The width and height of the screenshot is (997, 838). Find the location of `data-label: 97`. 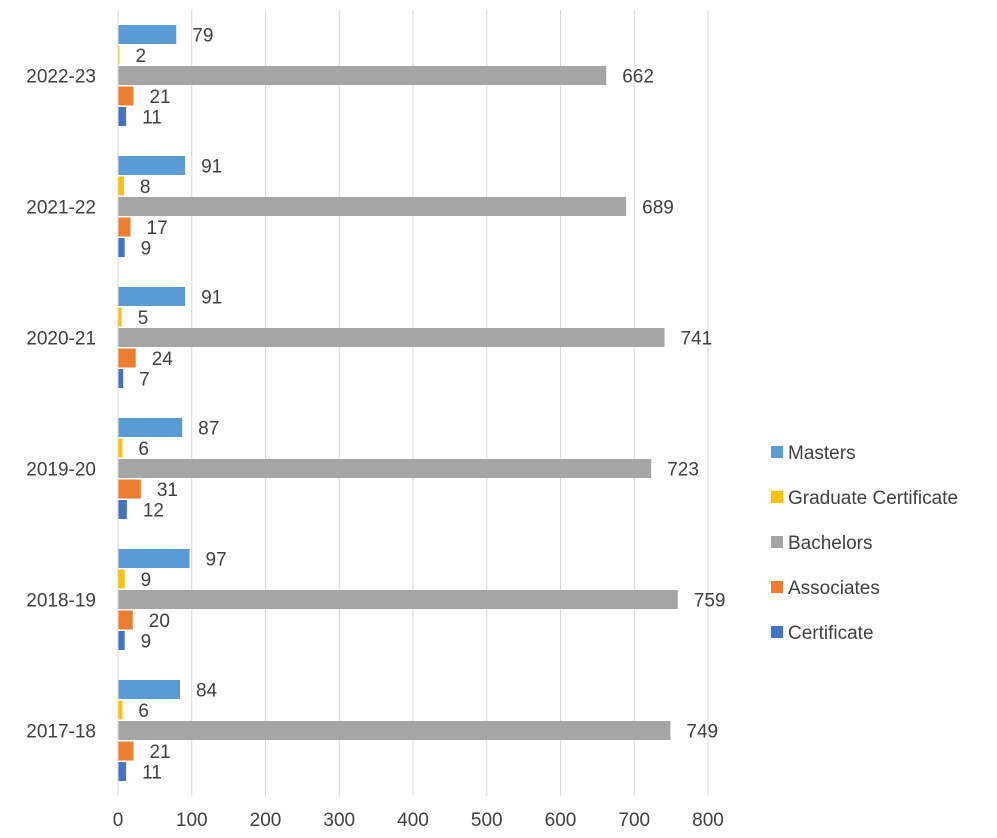

data-label: 97 is located at coordinates (216, 560).